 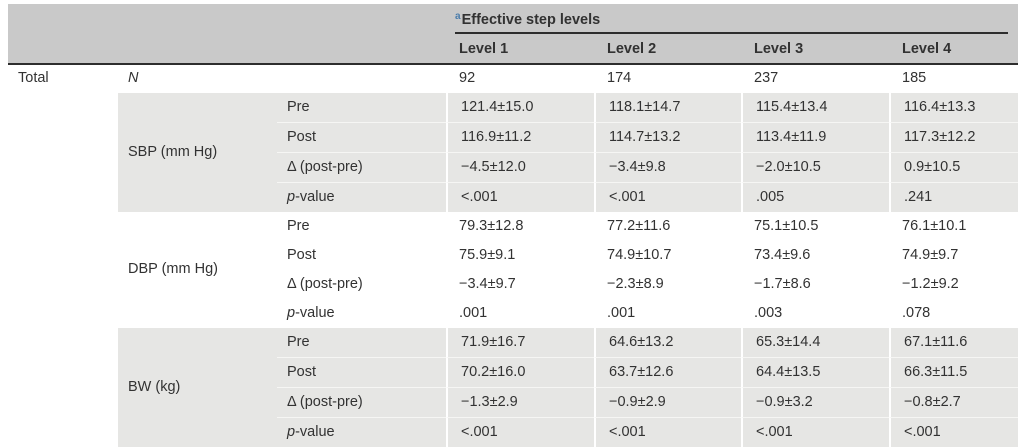 What do you see at coordinates (520, 402) in the screenshot?
I see `value-cell: −1.3±2.9` at bounding box center [520, 402].